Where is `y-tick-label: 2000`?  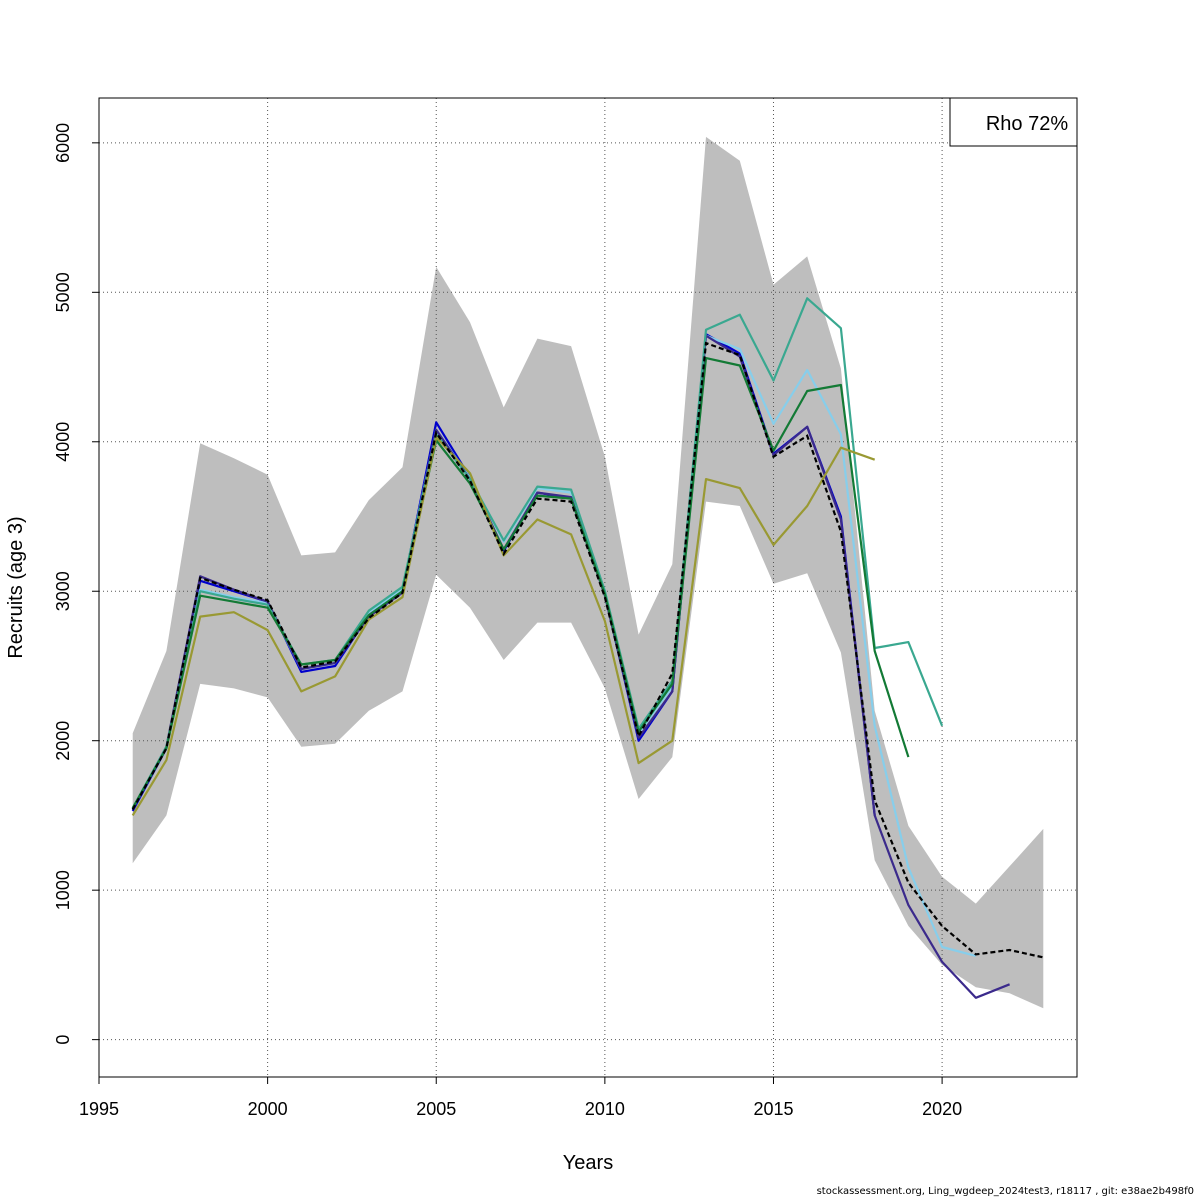
y-tick-label: 2000 is located at coordinates (63, 741).